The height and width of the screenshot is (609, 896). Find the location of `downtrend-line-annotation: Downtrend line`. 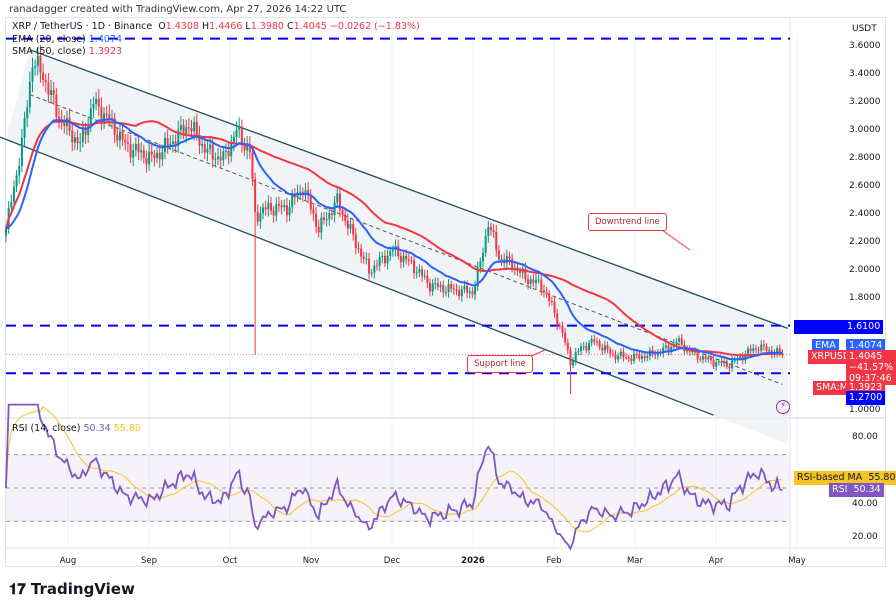

downtrend-line-annotation: Downtrend line is located at coordinates (627, 222).